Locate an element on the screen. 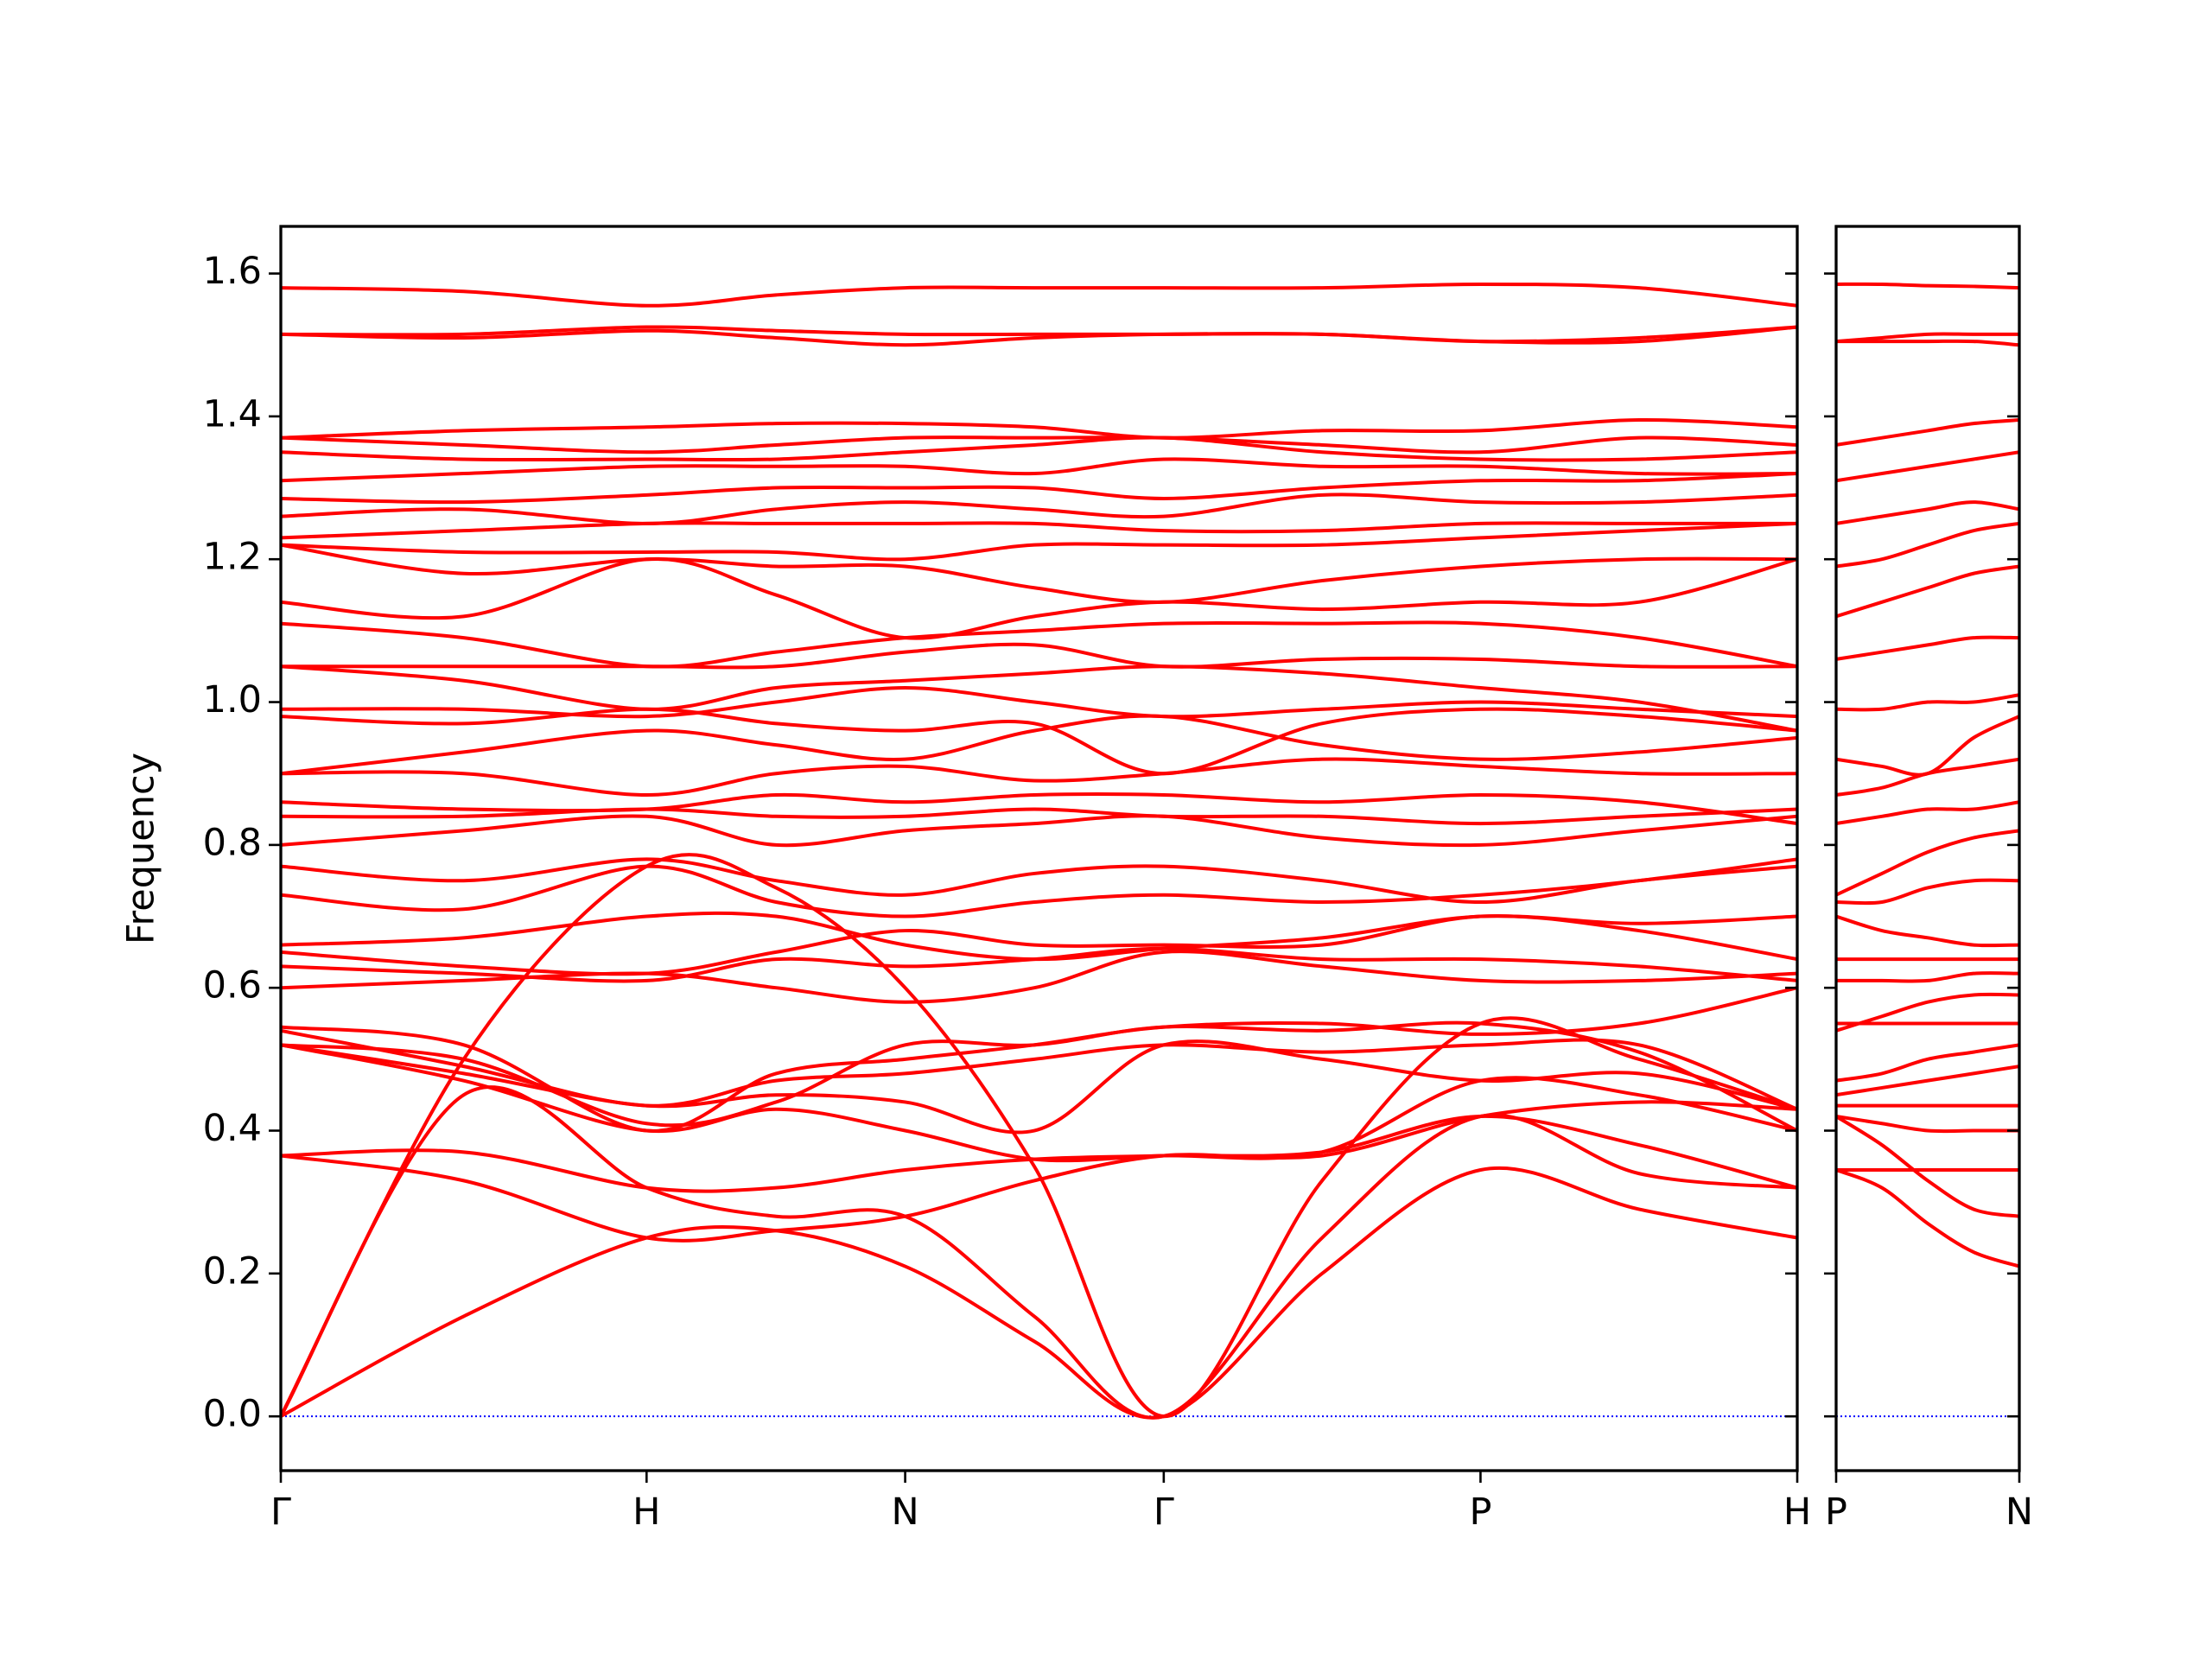 The width and height of the screenshot is (2212, 1659). y-tick-label: 1.4 is located at coordinates (232, 413).